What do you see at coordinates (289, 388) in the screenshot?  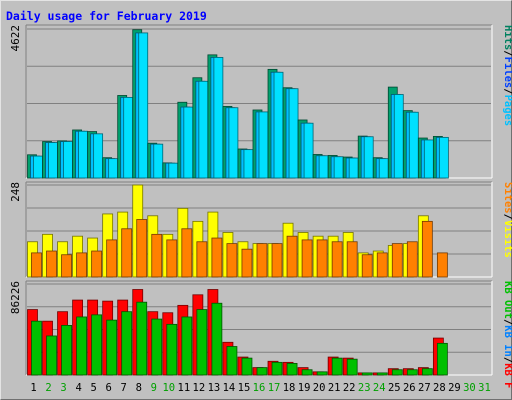 I see `x-tick-label: 18` at bounding box center [289, 388].